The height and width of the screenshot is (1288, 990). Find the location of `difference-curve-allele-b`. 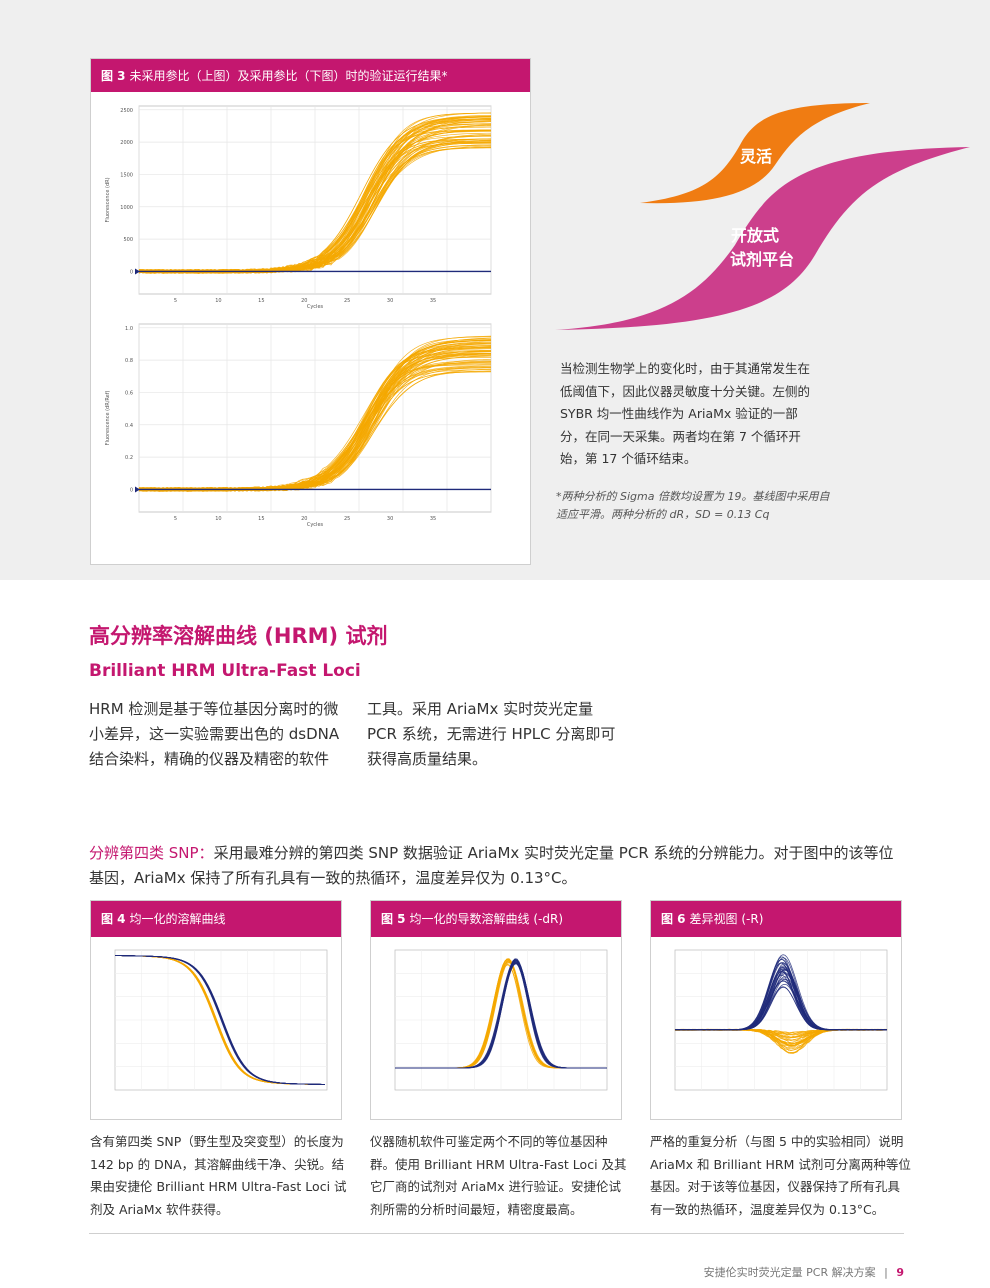

difference-curve-allele-b is located at coordinates (781, 1003).